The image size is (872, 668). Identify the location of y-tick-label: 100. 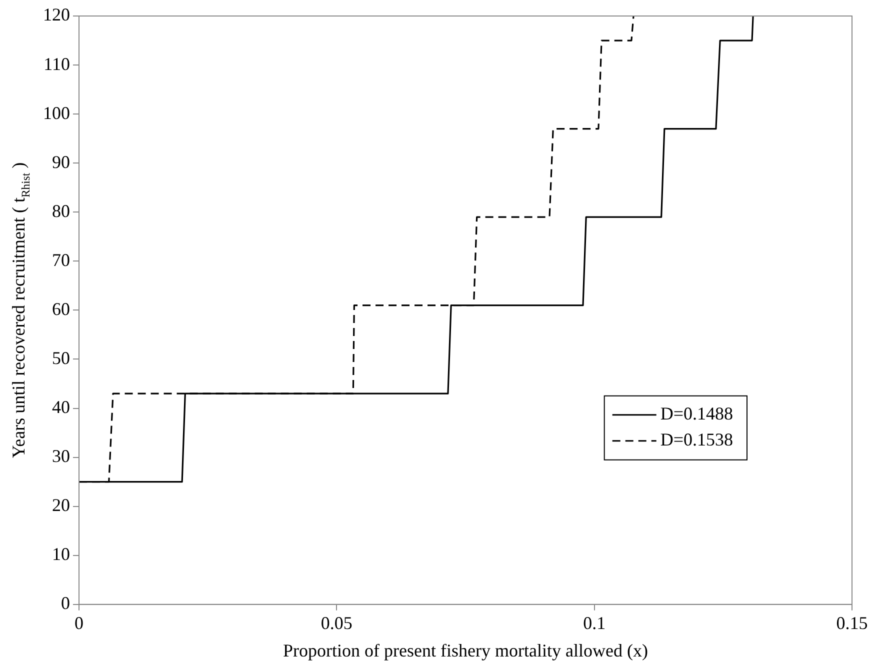
(56, 112).